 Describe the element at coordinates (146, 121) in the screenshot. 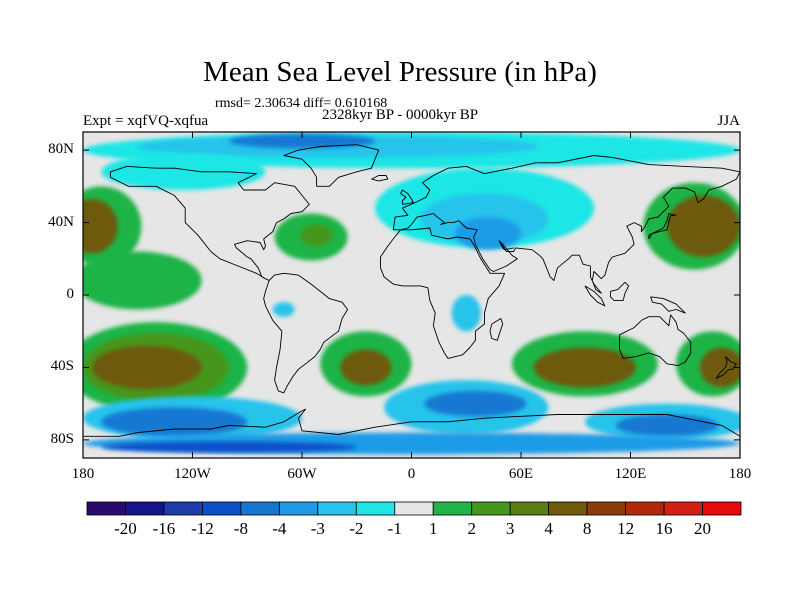

I see `experiment-label: Expt = xqfVQ-xqfua` at that location.